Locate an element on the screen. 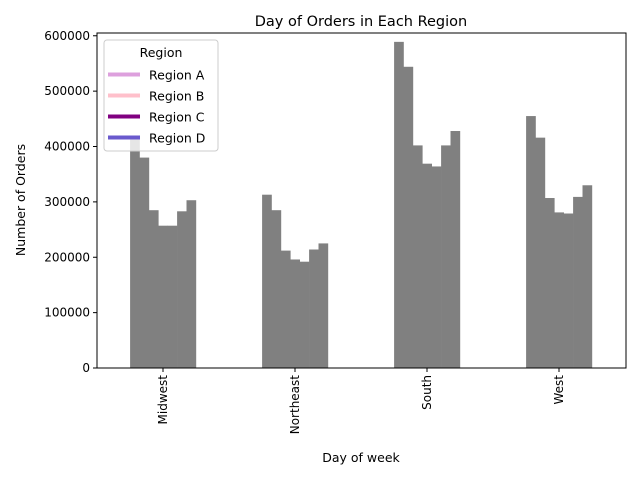 The width and height of the screenshot is (640, 480). x-axis-label: Day of week is located at coordinates (361, 457).